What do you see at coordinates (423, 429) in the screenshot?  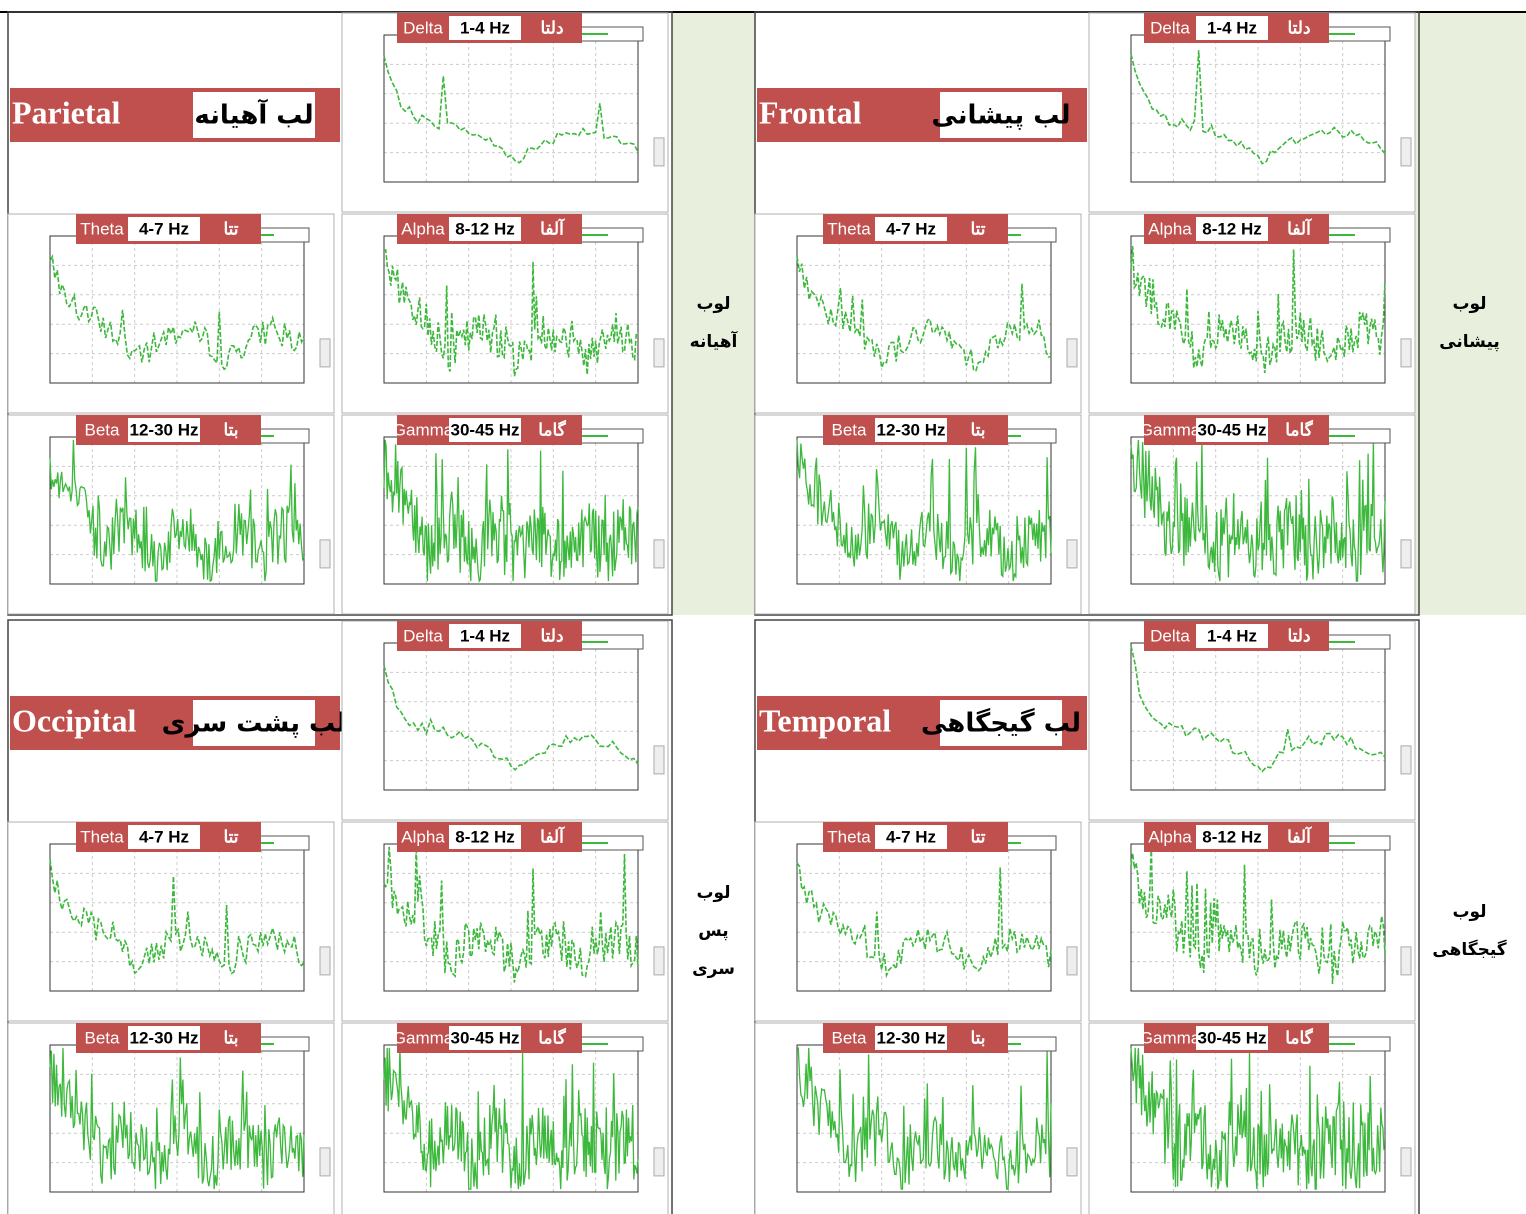 I see `band-name: Gamma` at bounding box center [423, 429].